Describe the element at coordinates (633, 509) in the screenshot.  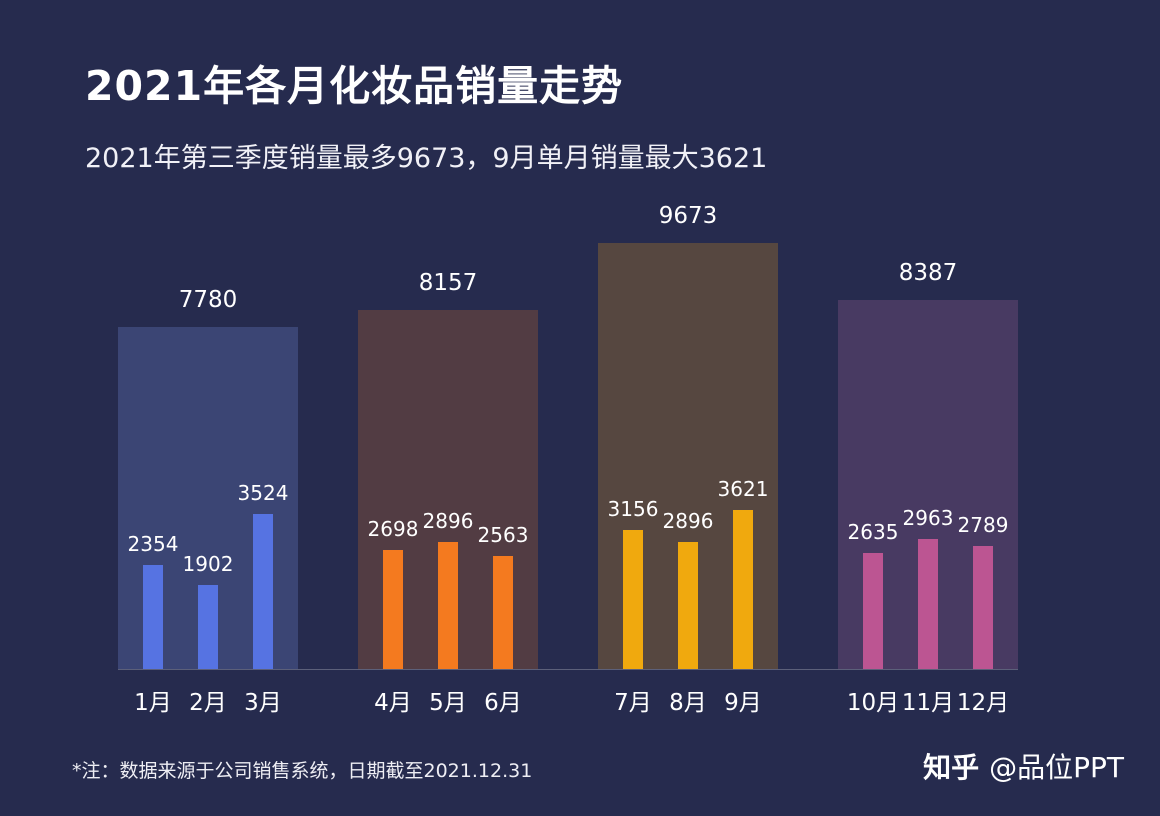
I see `month-value-label: 3156` at that location.